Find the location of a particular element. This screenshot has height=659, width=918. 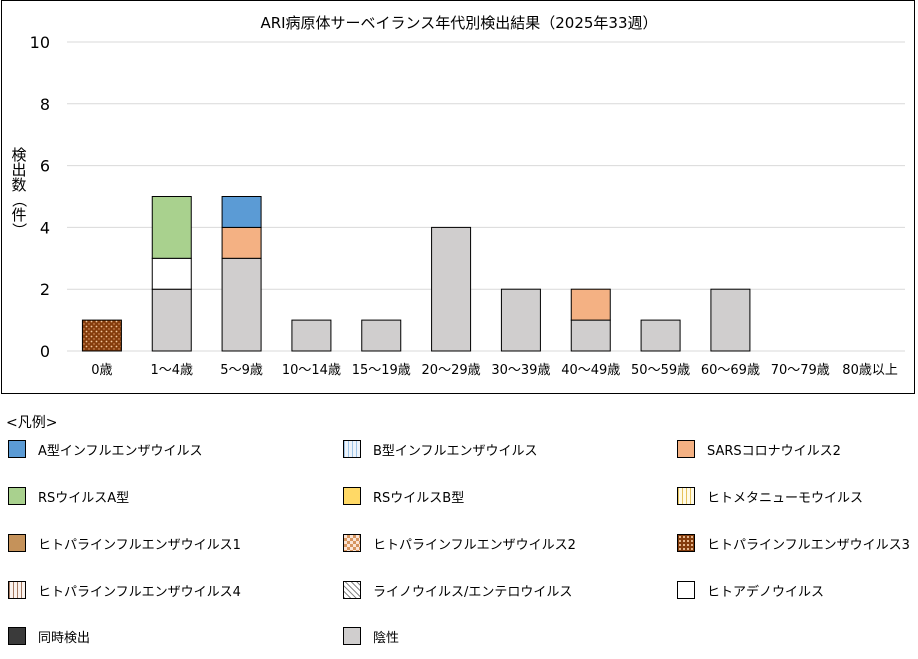

x-tick-label: 80歳以上 is located at coordinates (870, 370).